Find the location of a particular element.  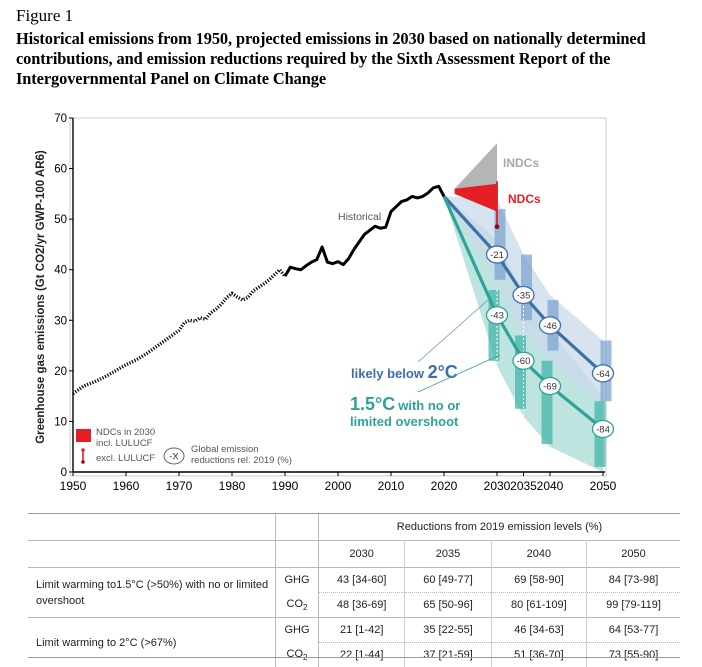

historical-label: Historical is located at coordinates (359, 217).